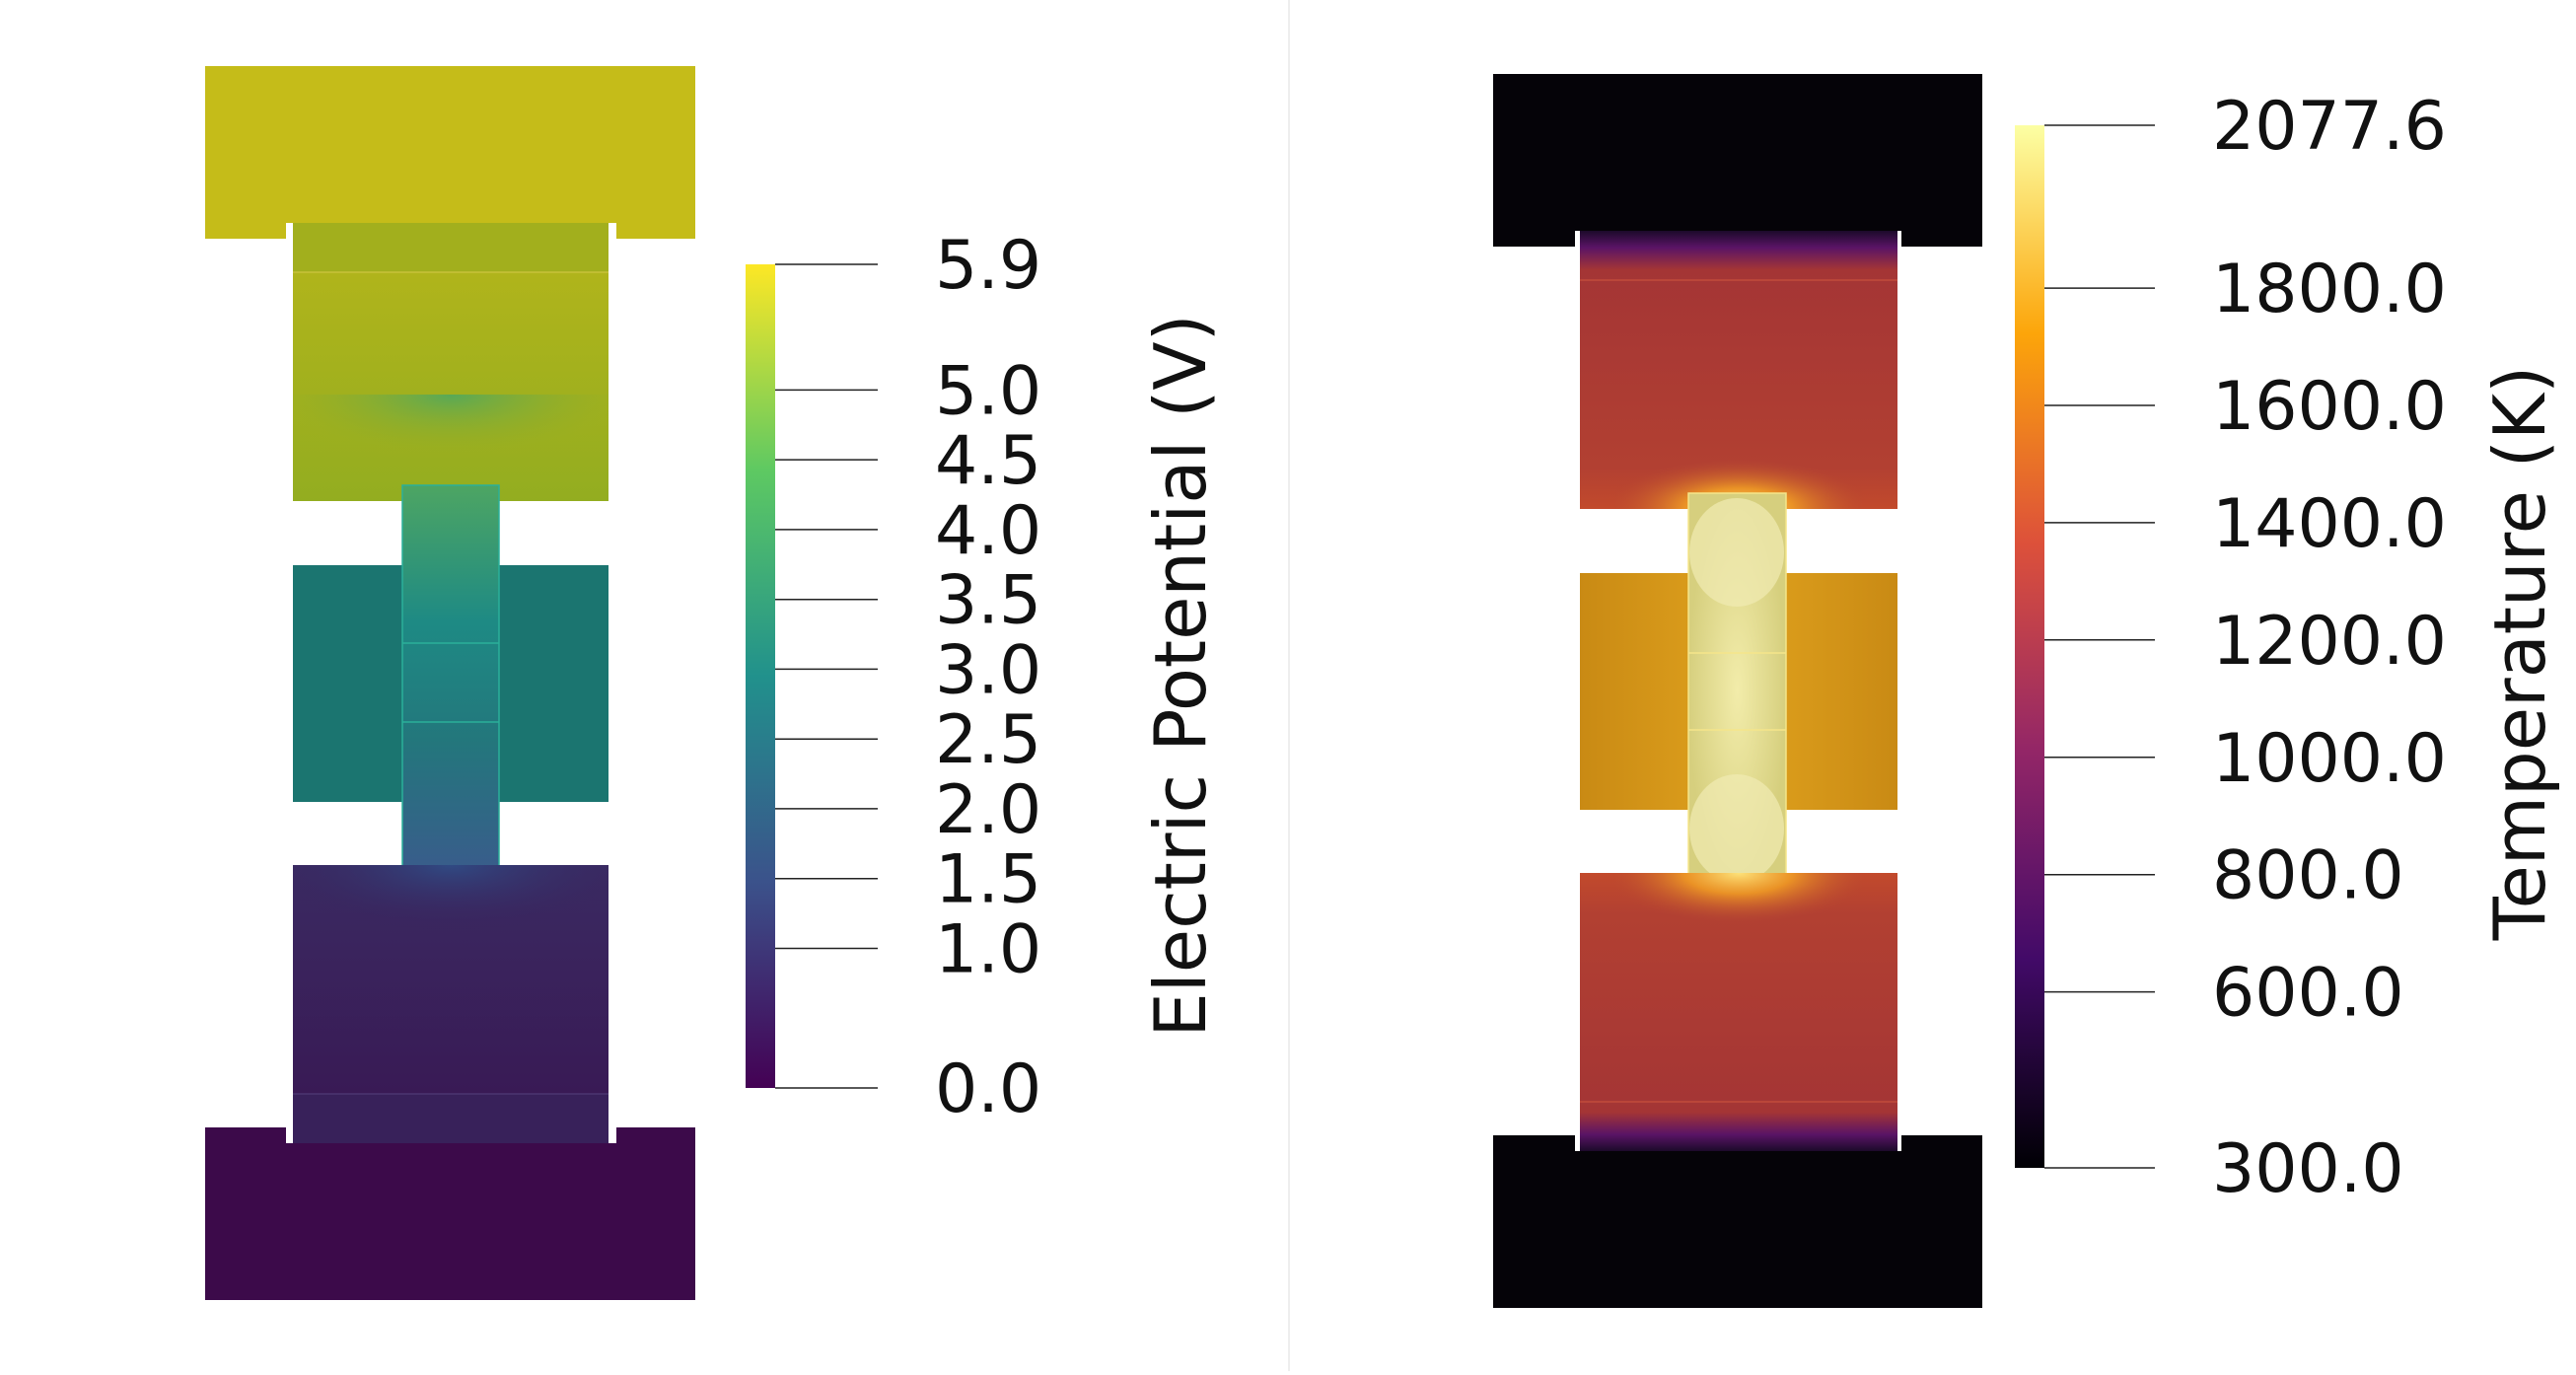  What do you see at coordinates (988, 670) in the screenshot?
I see `colorbar-tick-label: 3.0` at bounding box center [988, 670].